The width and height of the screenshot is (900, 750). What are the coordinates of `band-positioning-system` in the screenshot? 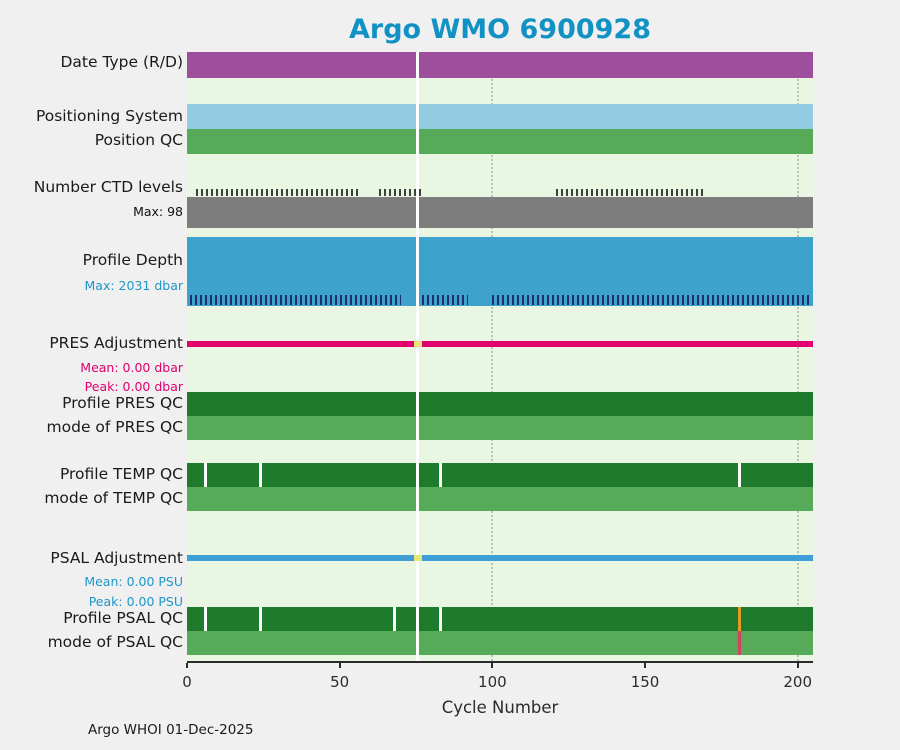 It's located at (500, 116).